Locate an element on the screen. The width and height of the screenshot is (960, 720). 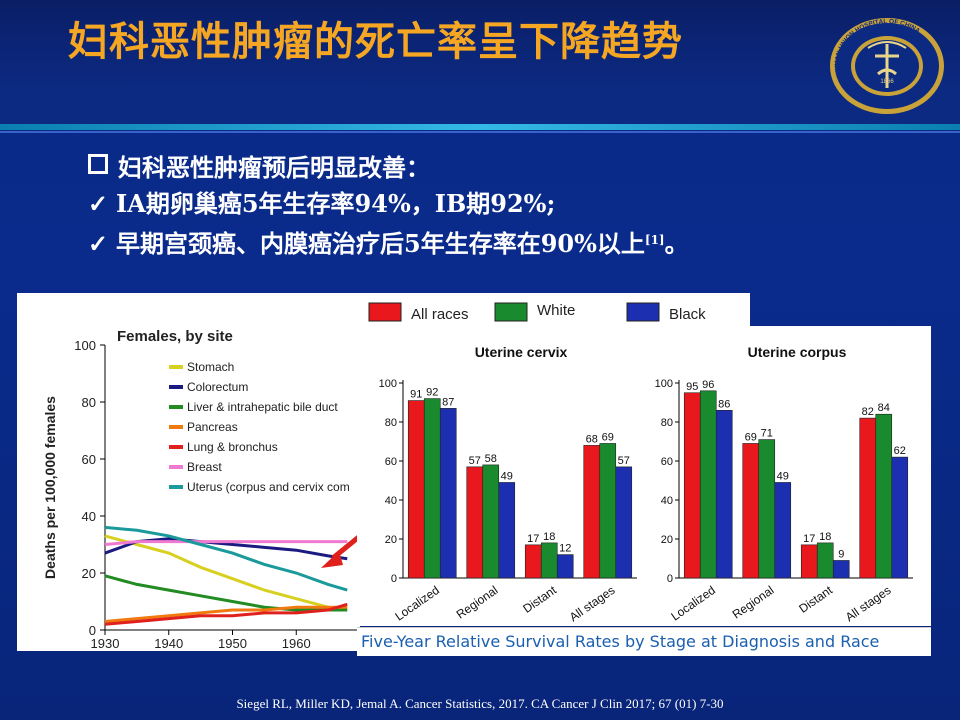
x-tick-label: 1930 is located at coordinates (105, 643).